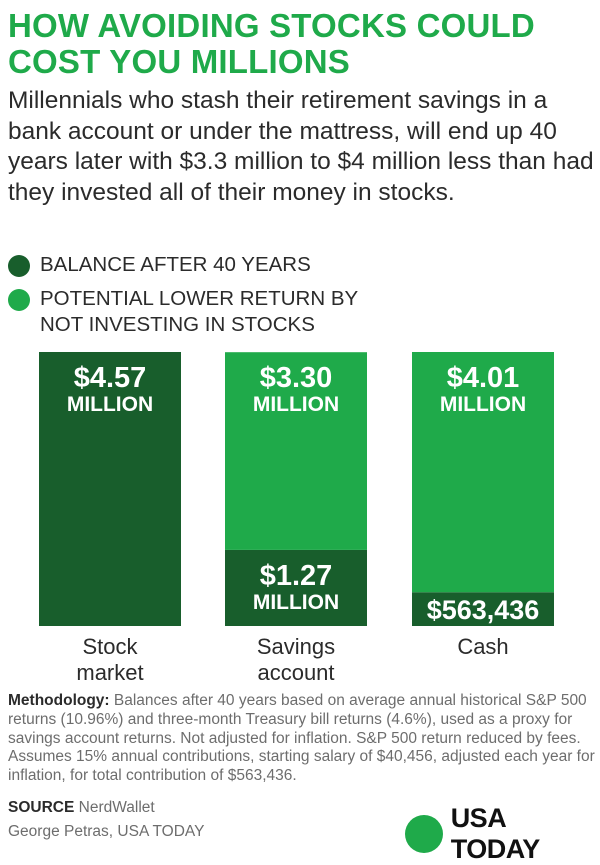 Image resolution: width=600 pixels, height=865 pixels. What do you see at coordinates (296, 602) in the screenshot?
I see `data-label-unit-savings-account-series-1: MILLION` at bounding box center [296, 602].